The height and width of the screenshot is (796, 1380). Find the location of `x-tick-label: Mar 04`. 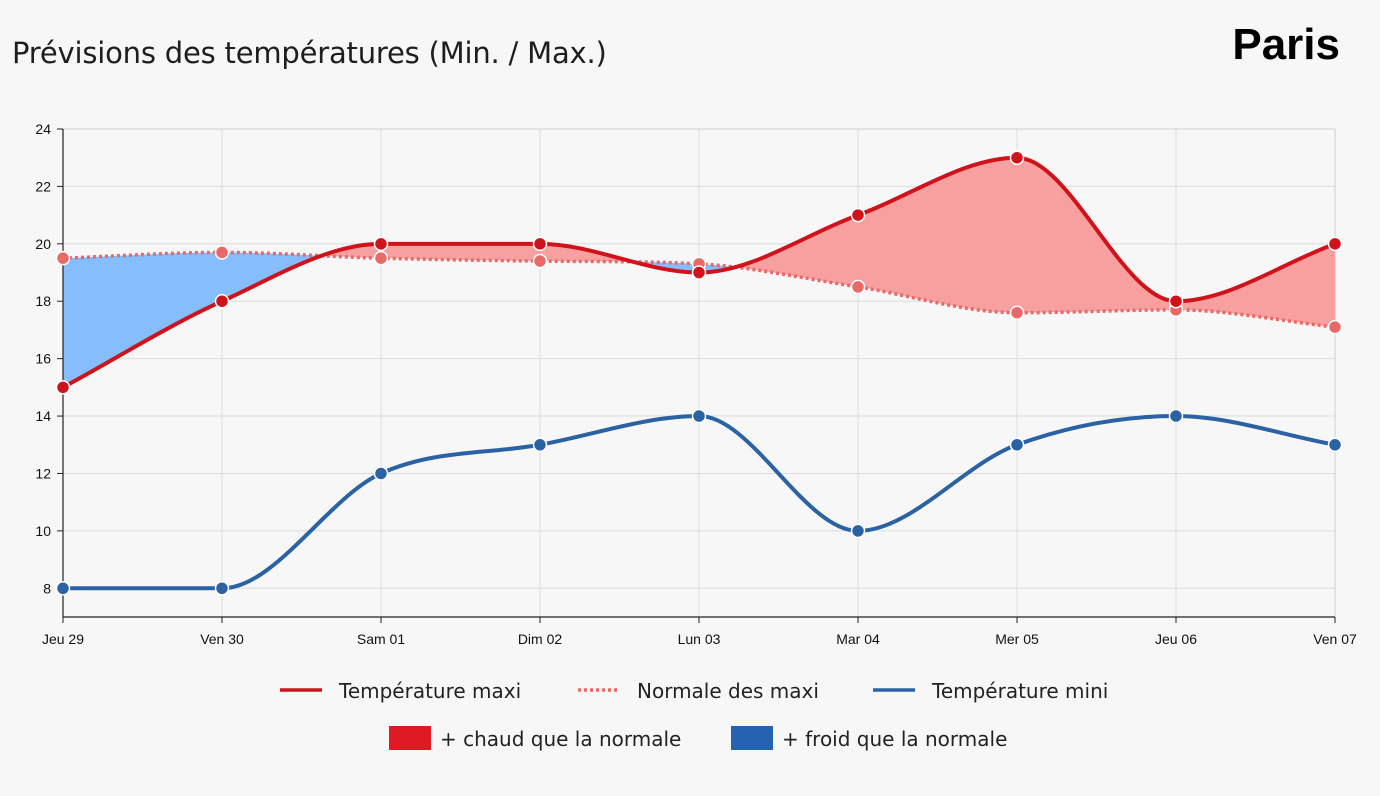

x-tick-label: Mar 04 is located at coordinates (858, 639).